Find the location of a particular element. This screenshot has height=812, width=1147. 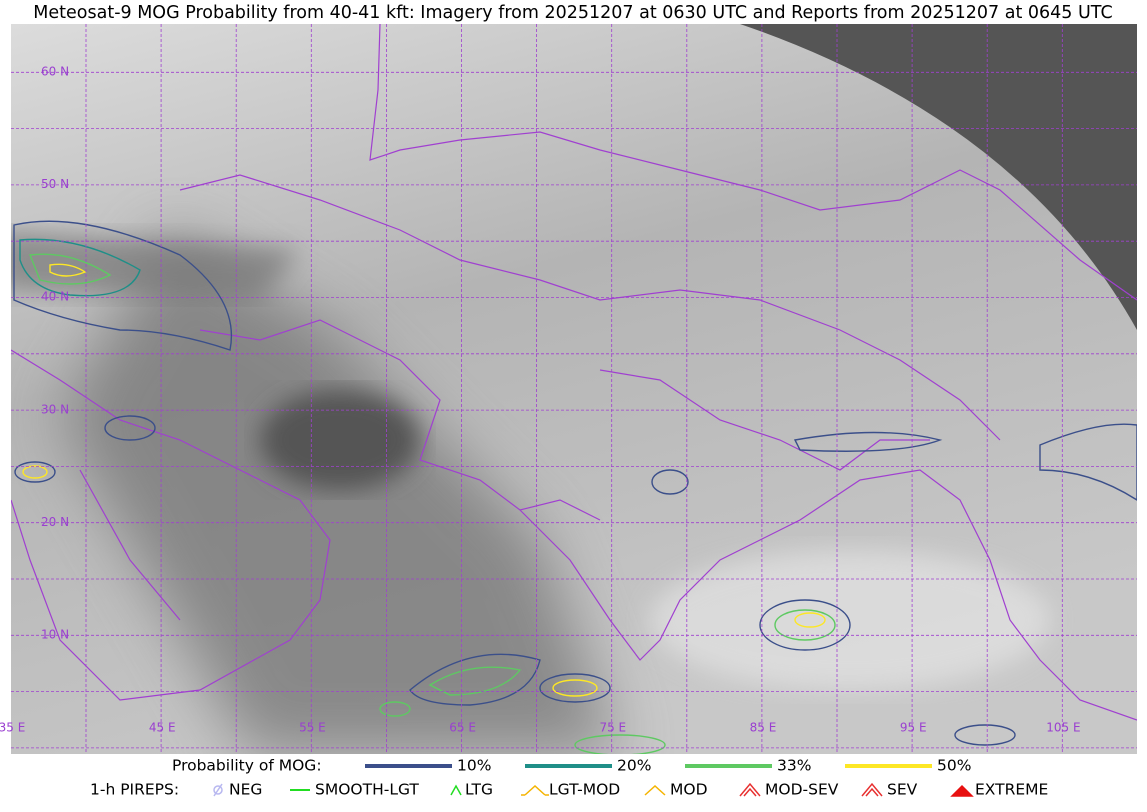

lat-label: 20 N is located at coordinates (55, 522).